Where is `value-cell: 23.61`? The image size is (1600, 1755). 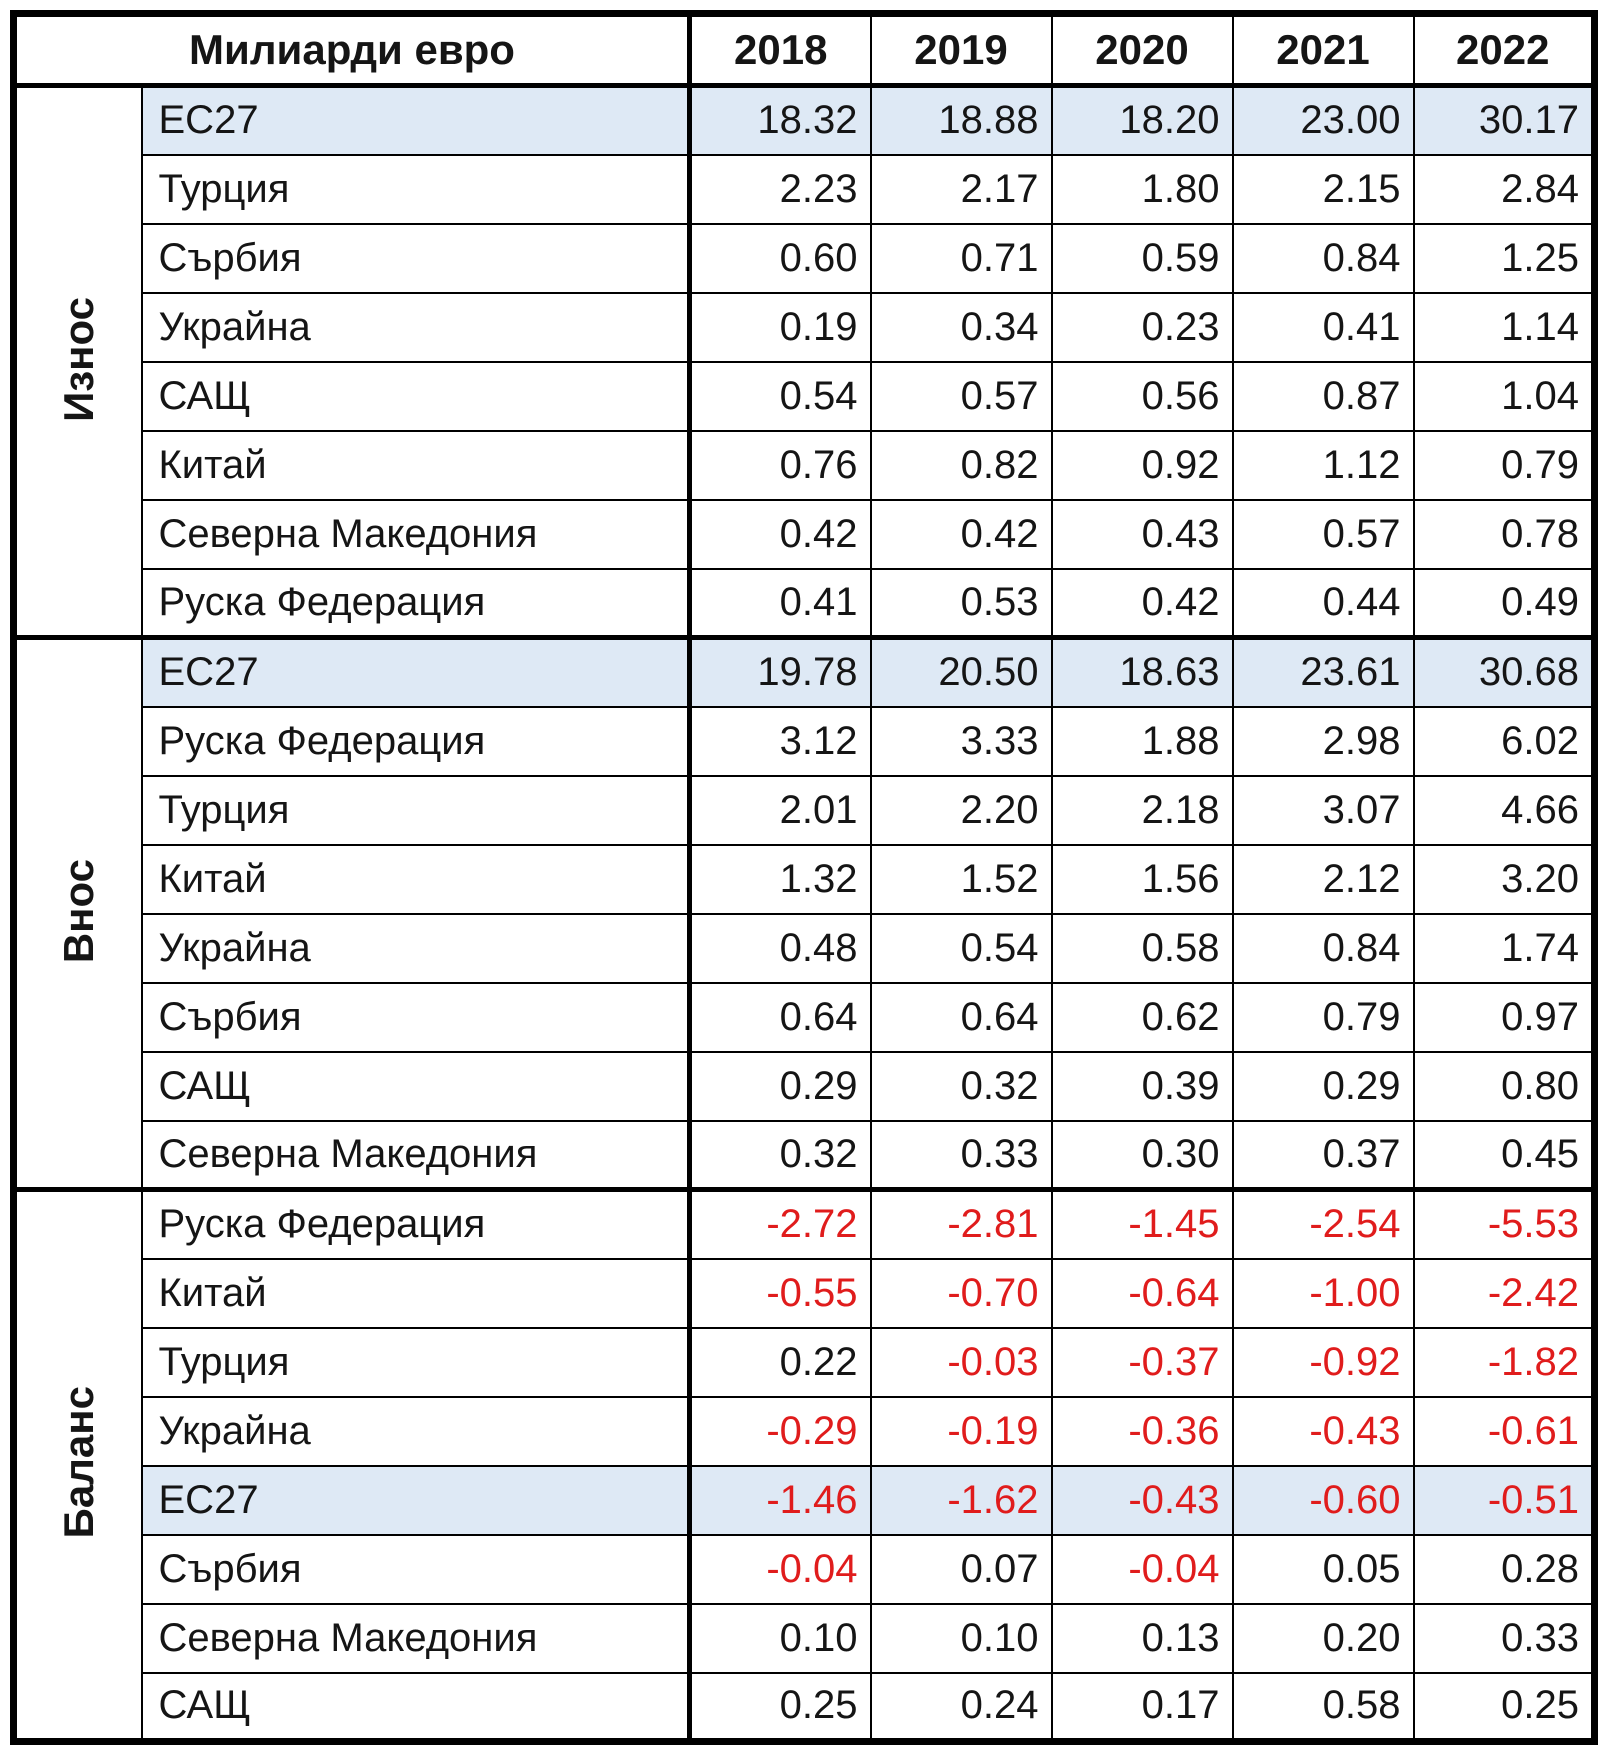 value-cell: 23.61 is located at coordinates (1323, 671).